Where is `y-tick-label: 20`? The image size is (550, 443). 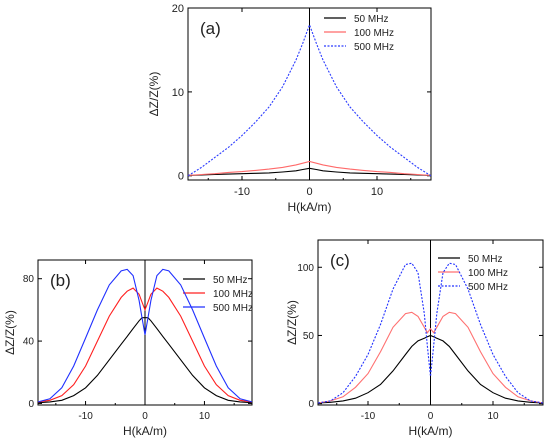 y-tick-label: 20 is located at coordinates (178, 9).